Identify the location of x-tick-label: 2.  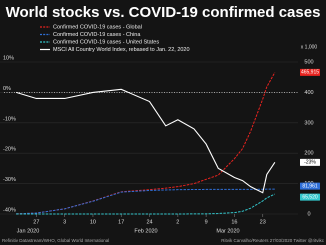
(177, 222).